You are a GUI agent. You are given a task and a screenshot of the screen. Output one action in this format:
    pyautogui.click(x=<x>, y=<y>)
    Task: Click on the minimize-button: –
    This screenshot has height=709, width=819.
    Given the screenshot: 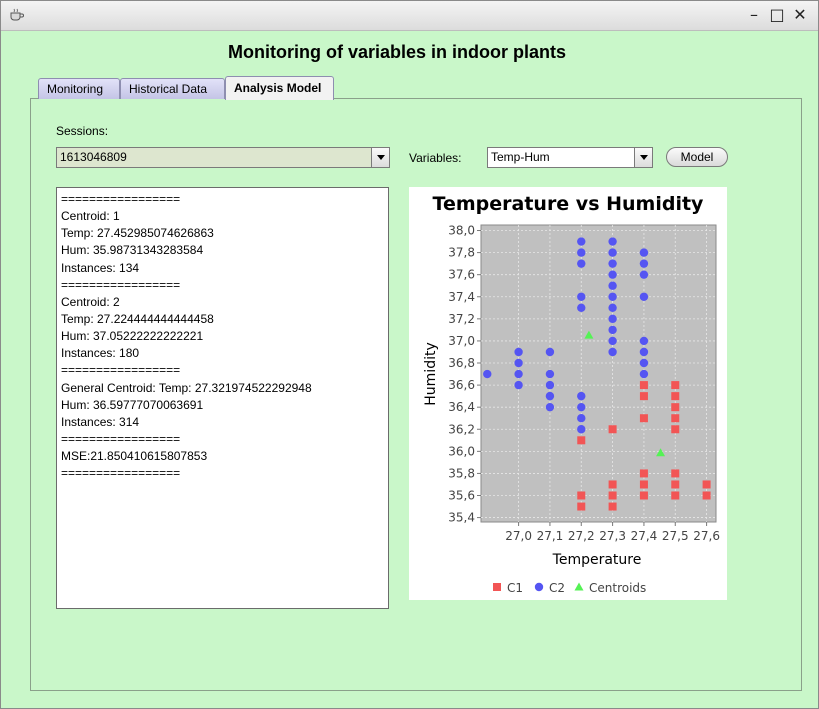 What is the action you would take?
    pyautogui.click(x=754, y=14)
    